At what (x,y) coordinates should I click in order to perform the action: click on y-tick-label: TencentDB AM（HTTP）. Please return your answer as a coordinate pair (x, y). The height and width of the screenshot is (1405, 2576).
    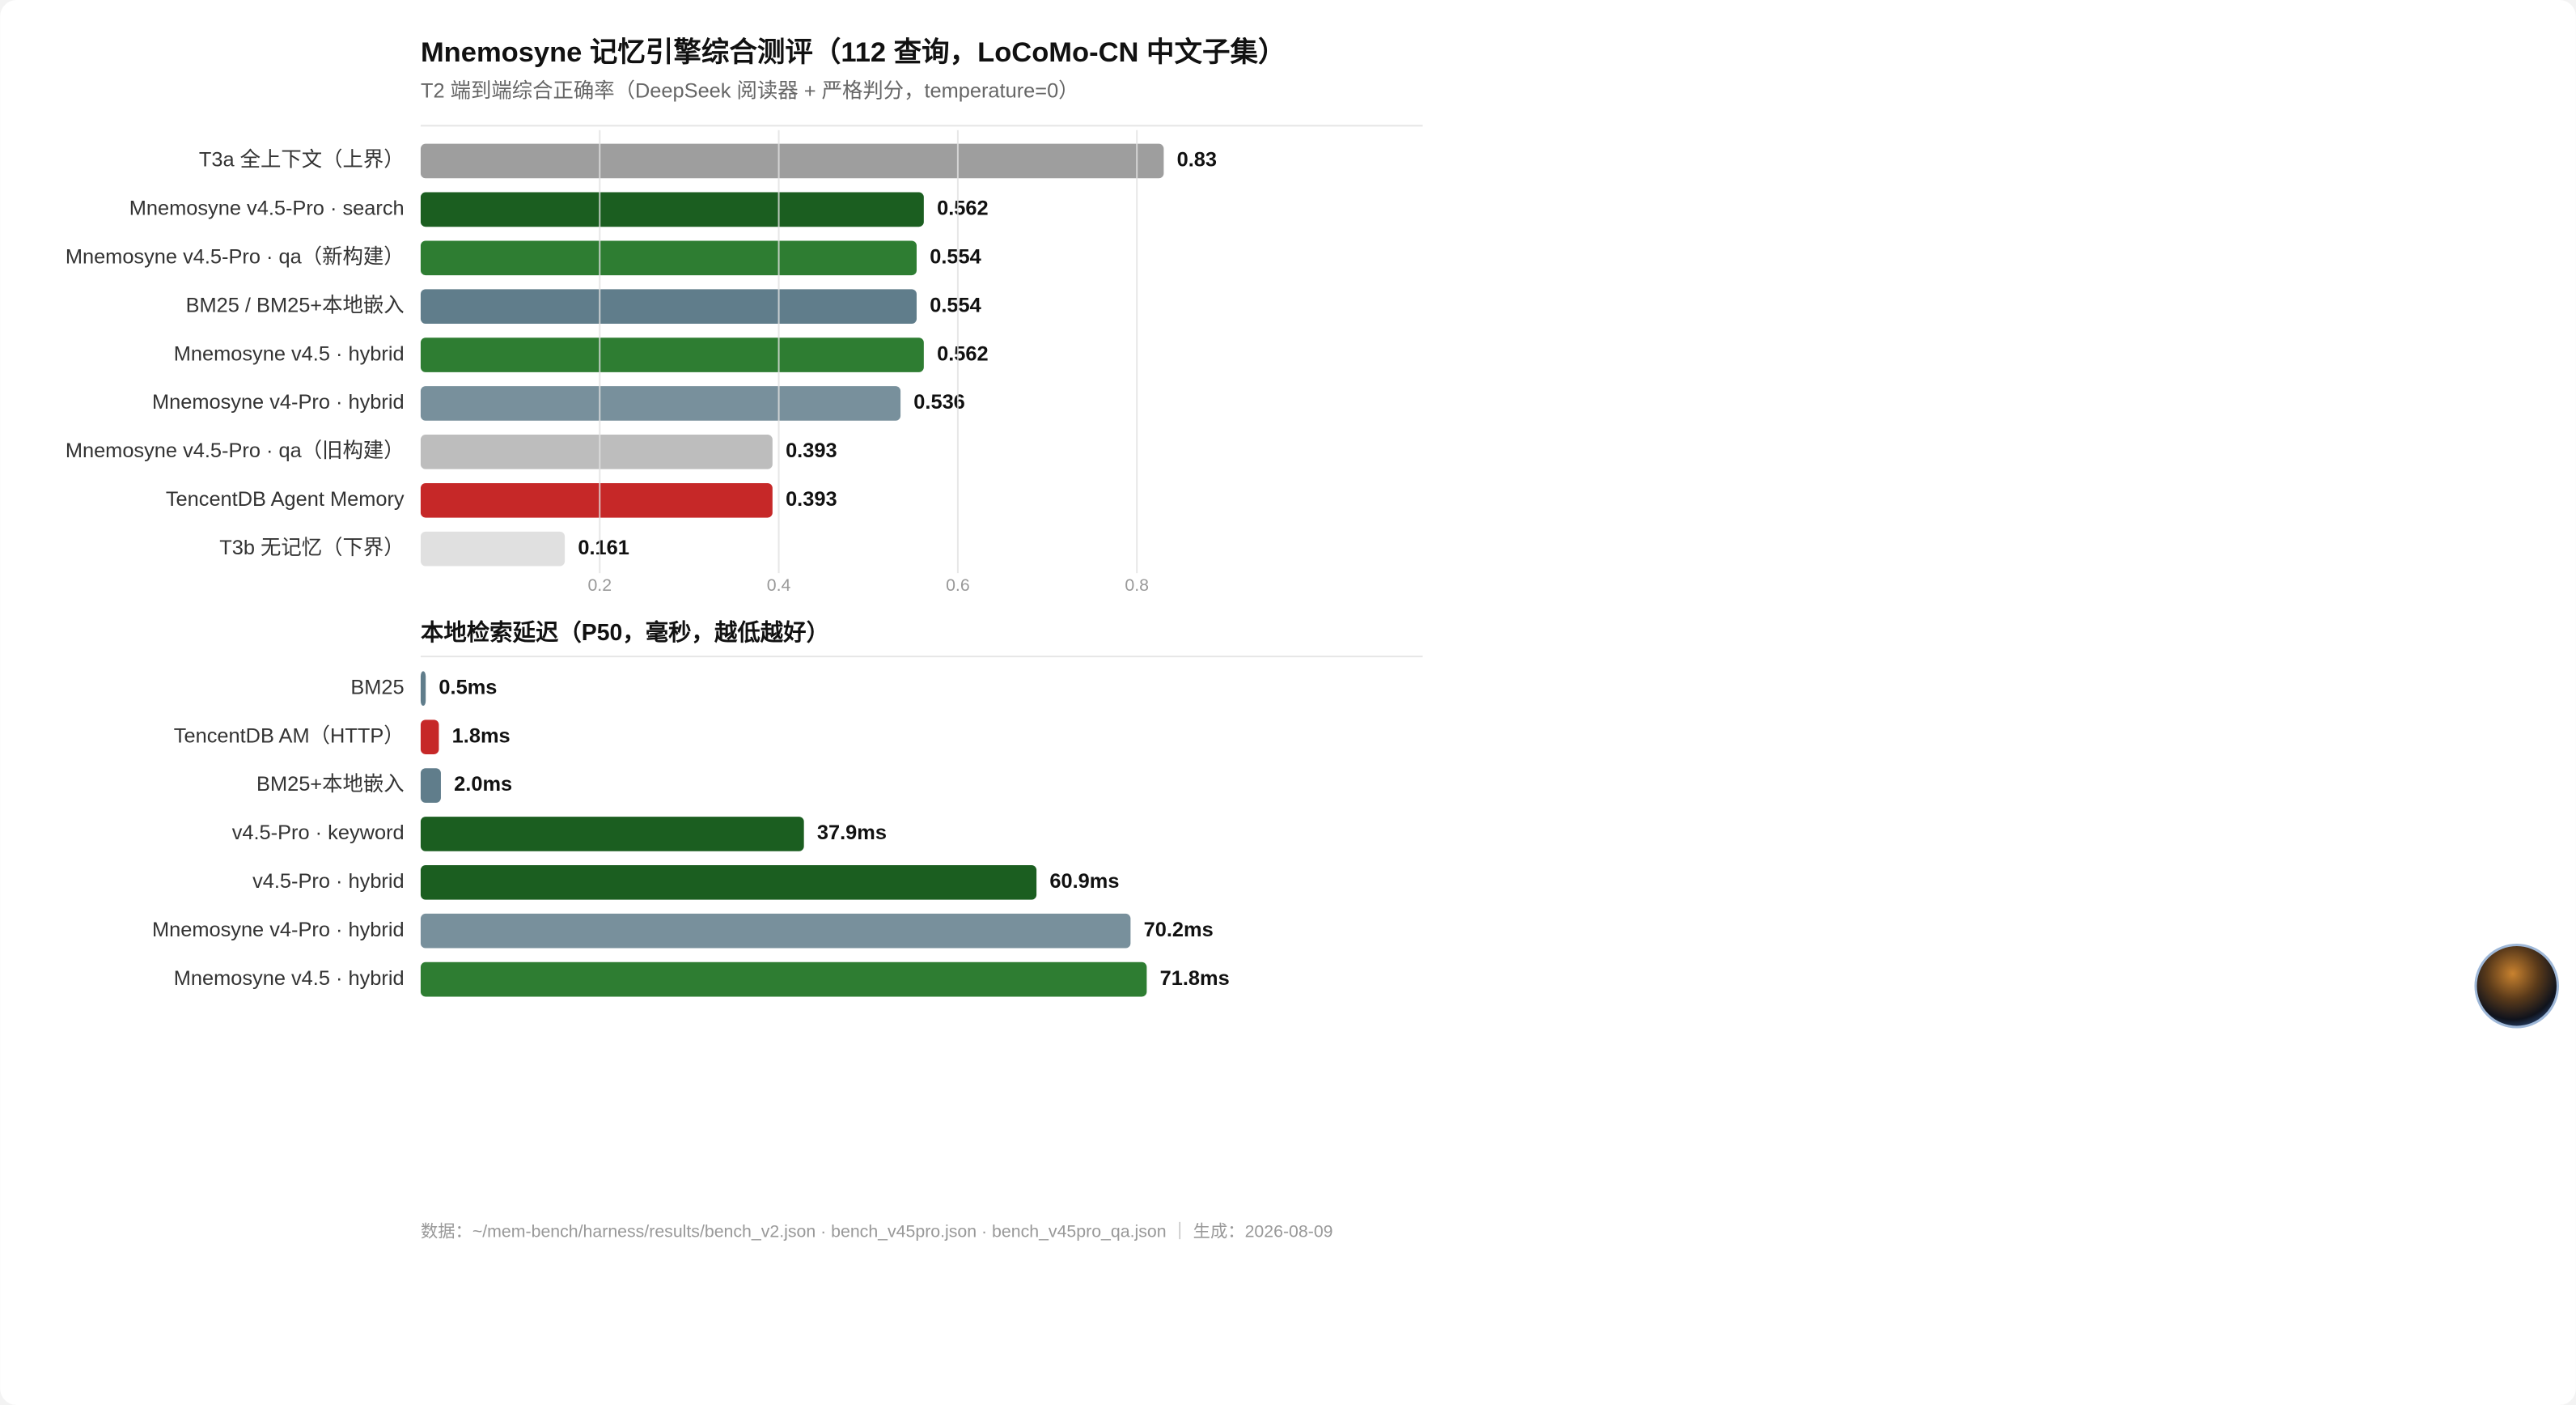
    Looking at the image, I should click on (289, 736).